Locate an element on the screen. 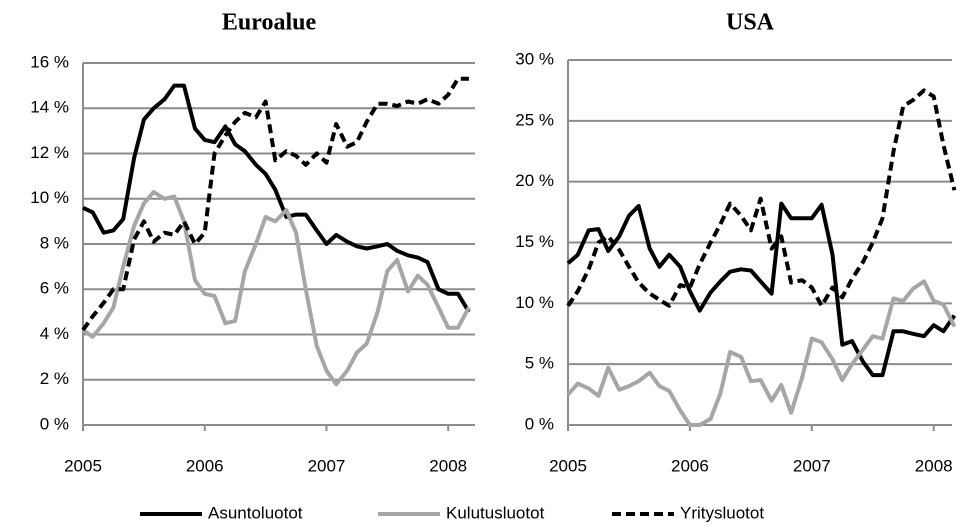  y-tick-label: 15 % is located at coordinates (534, 241).